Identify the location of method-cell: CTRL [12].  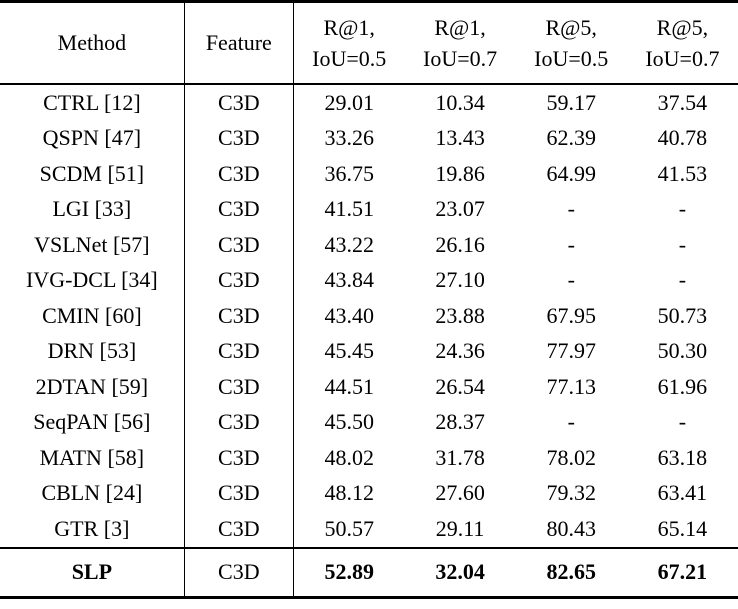
(92, 102).